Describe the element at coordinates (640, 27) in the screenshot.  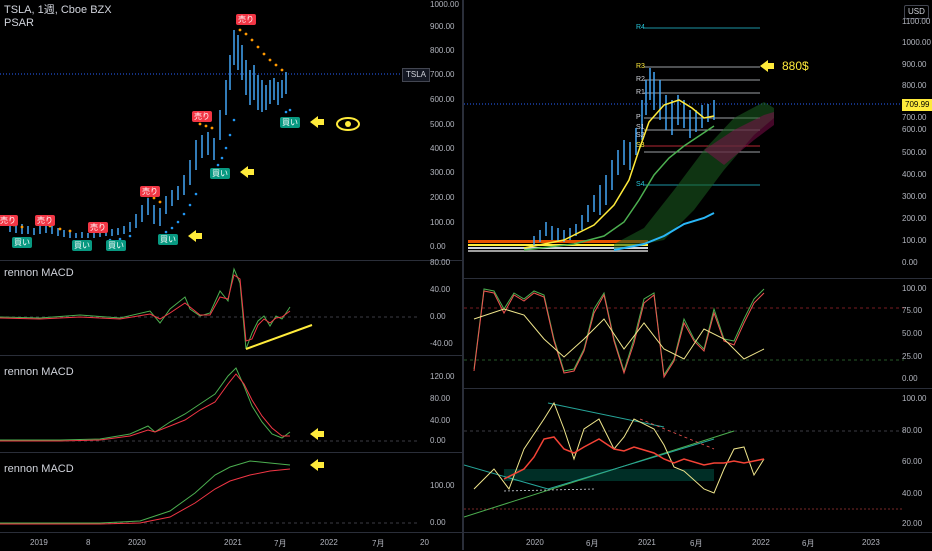
I see `pivot-label-r4: R4` at that location.